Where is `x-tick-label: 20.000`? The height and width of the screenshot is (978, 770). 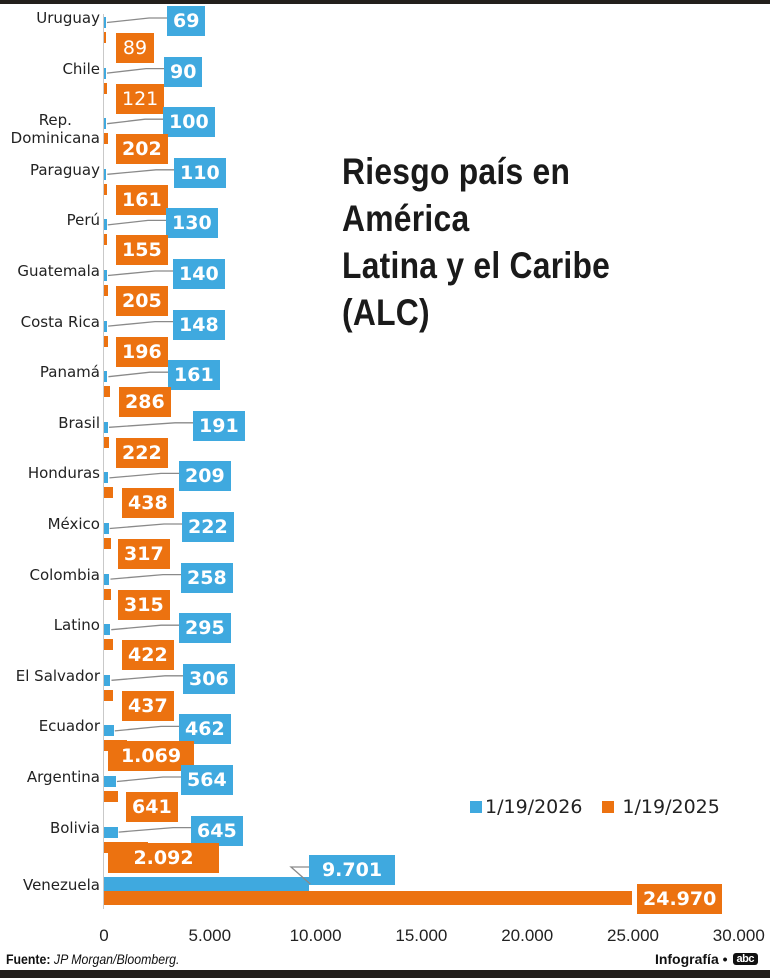 x-tick-label: 20.000 is located at coordinates (527, 935).